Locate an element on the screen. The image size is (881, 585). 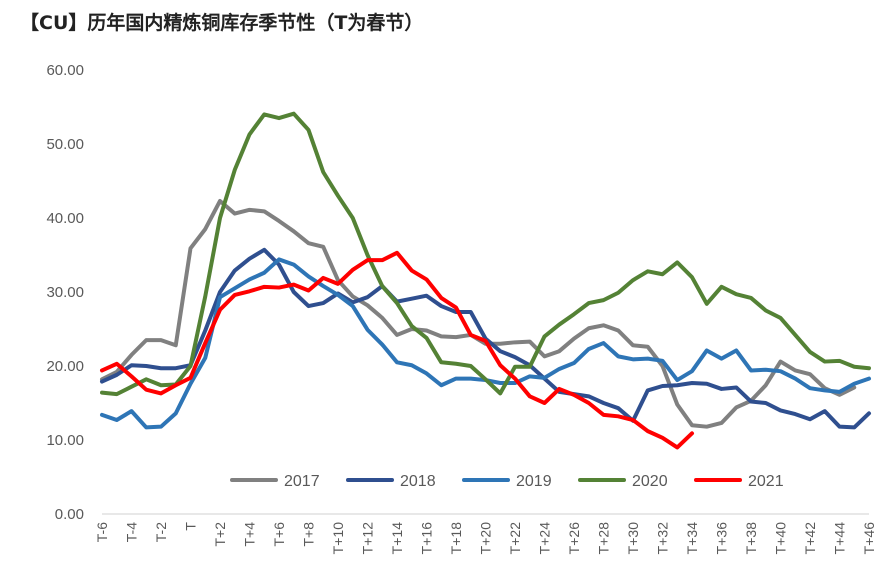
x-tick-label: T+2 is located at coordinates (220, 534).